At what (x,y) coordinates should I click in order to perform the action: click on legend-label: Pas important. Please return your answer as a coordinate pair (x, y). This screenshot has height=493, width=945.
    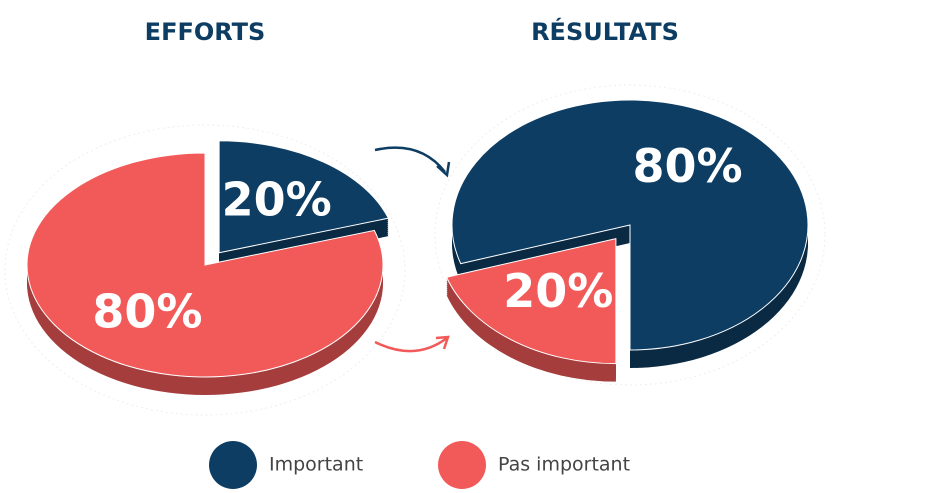
    Looking at the image, I should click on (564, 465).